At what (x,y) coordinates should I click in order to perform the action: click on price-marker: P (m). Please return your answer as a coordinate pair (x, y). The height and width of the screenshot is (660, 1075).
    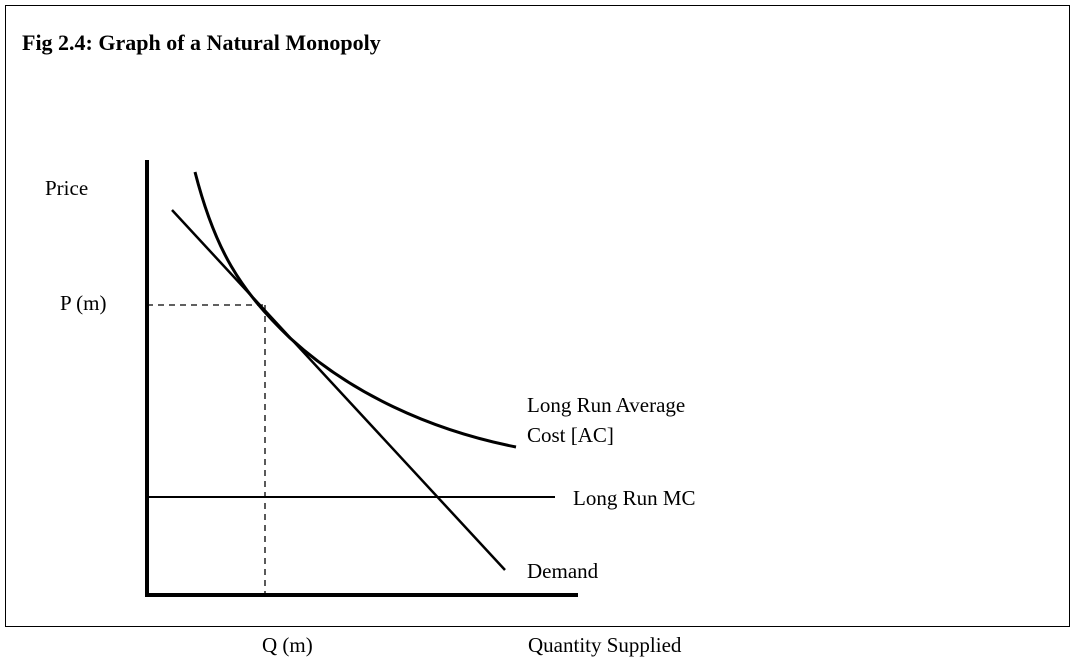
    Looking at the image, I should click on (83, 303).